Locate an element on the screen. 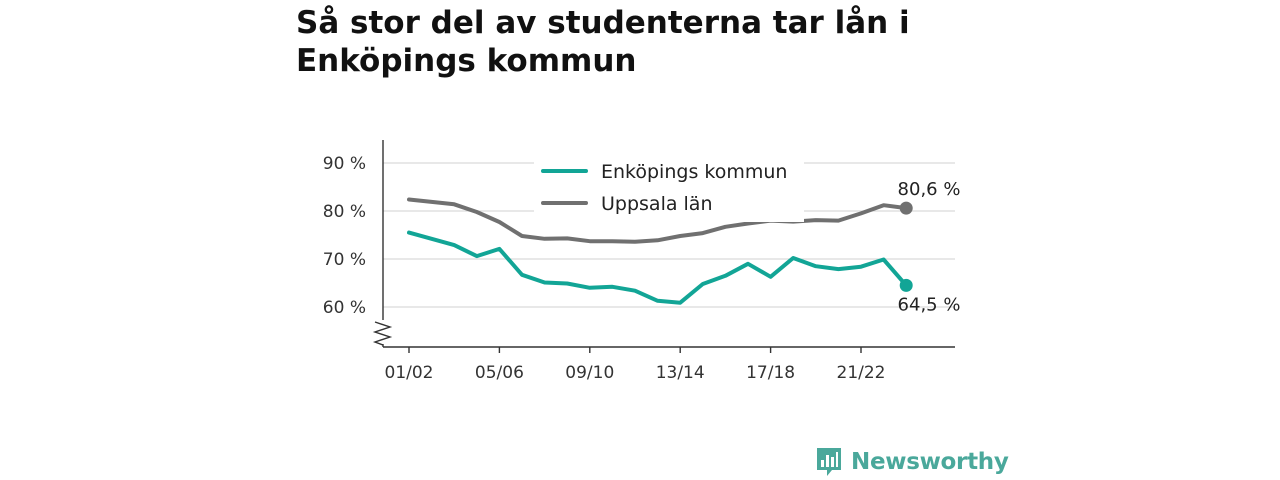 This screenshot has height=480, width=1280. series-line-uppsala is located at coordinates (658, 220).